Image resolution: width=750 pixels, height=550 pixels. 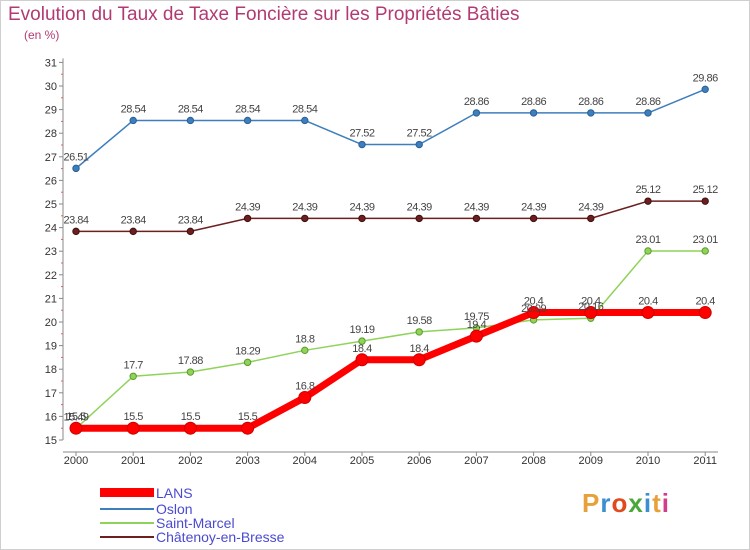 What do you see at coordinates (51, 181) in the screenshot?
I see `y-tick-label: 26` at bounding box center [51, 181].